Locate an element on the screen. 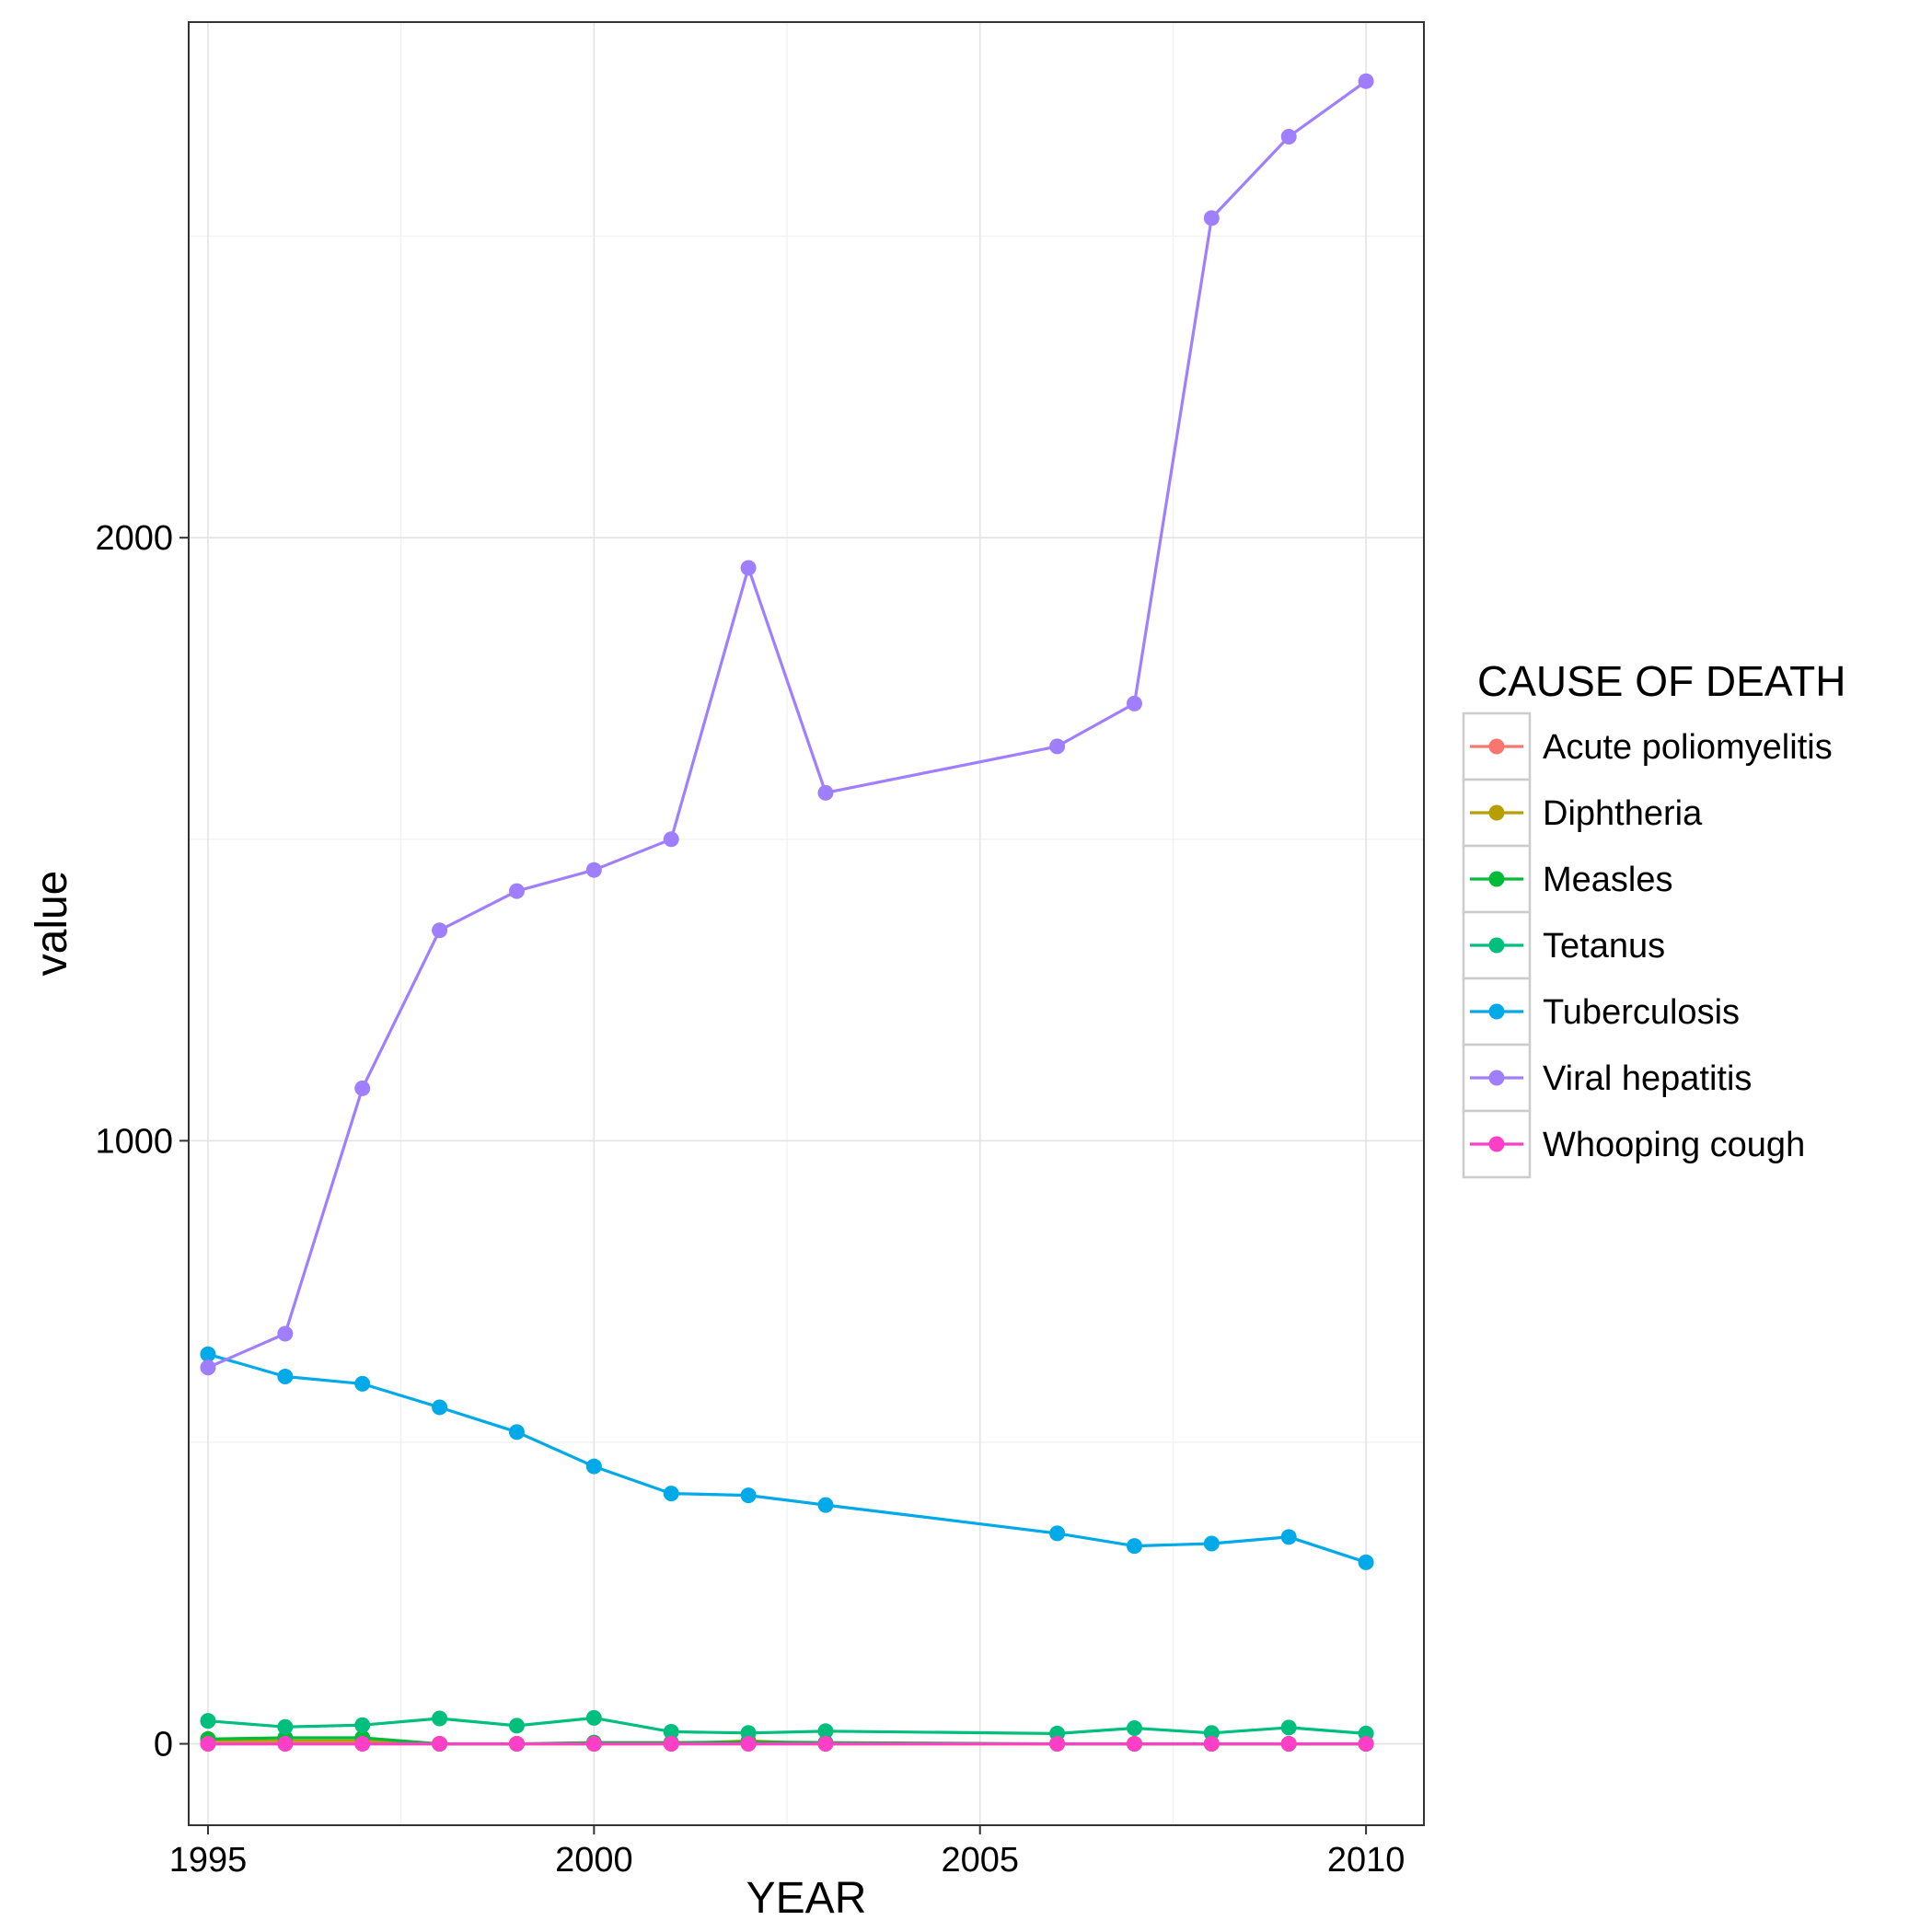 Image resolution: width=1932 pixels, height=1932 pixels. legend-label: Diphtheria is located at coordinates (1623, 814).